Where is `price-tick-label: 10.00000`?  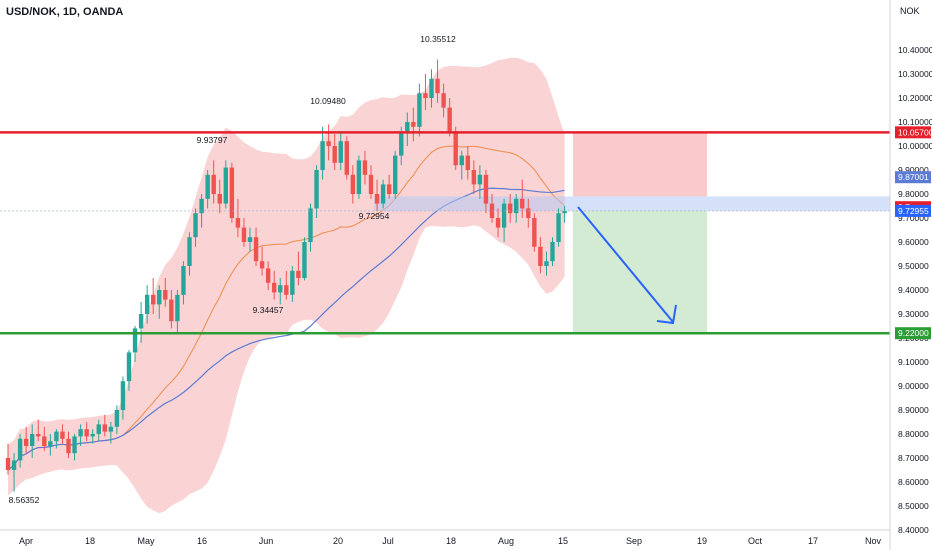 price-tick-label: 10.00000 is located at coordinates (915, 146).